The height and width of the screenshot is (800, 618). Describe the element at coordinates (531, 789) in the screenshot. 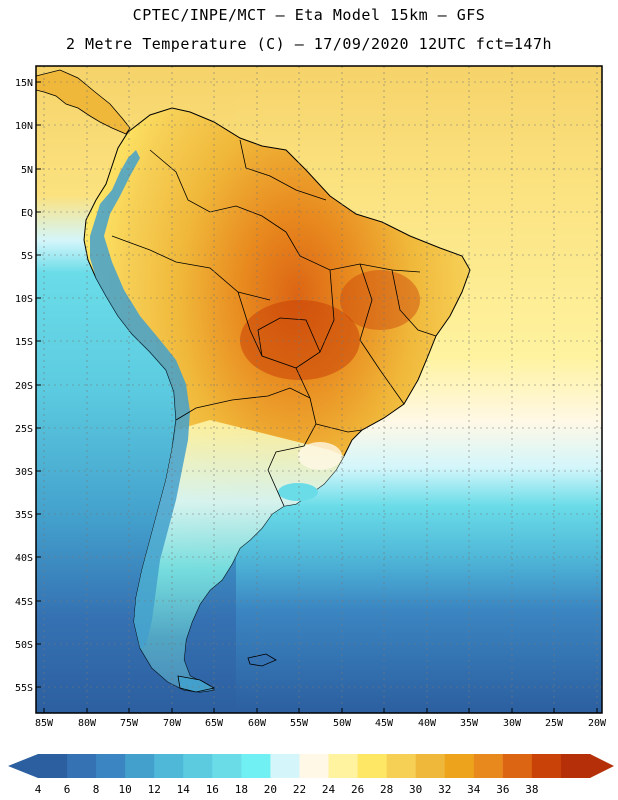

I see `colorbar-label: 38` at that location.